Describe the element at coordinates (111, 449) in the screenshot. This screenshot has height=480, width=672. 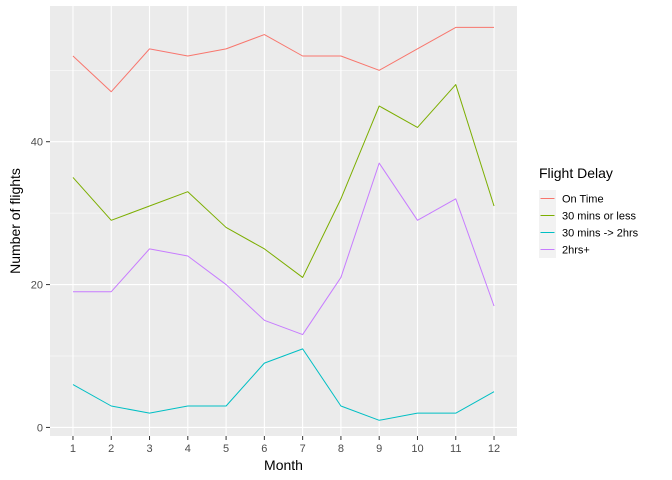
I see `x-tick-label: 2` at that location.